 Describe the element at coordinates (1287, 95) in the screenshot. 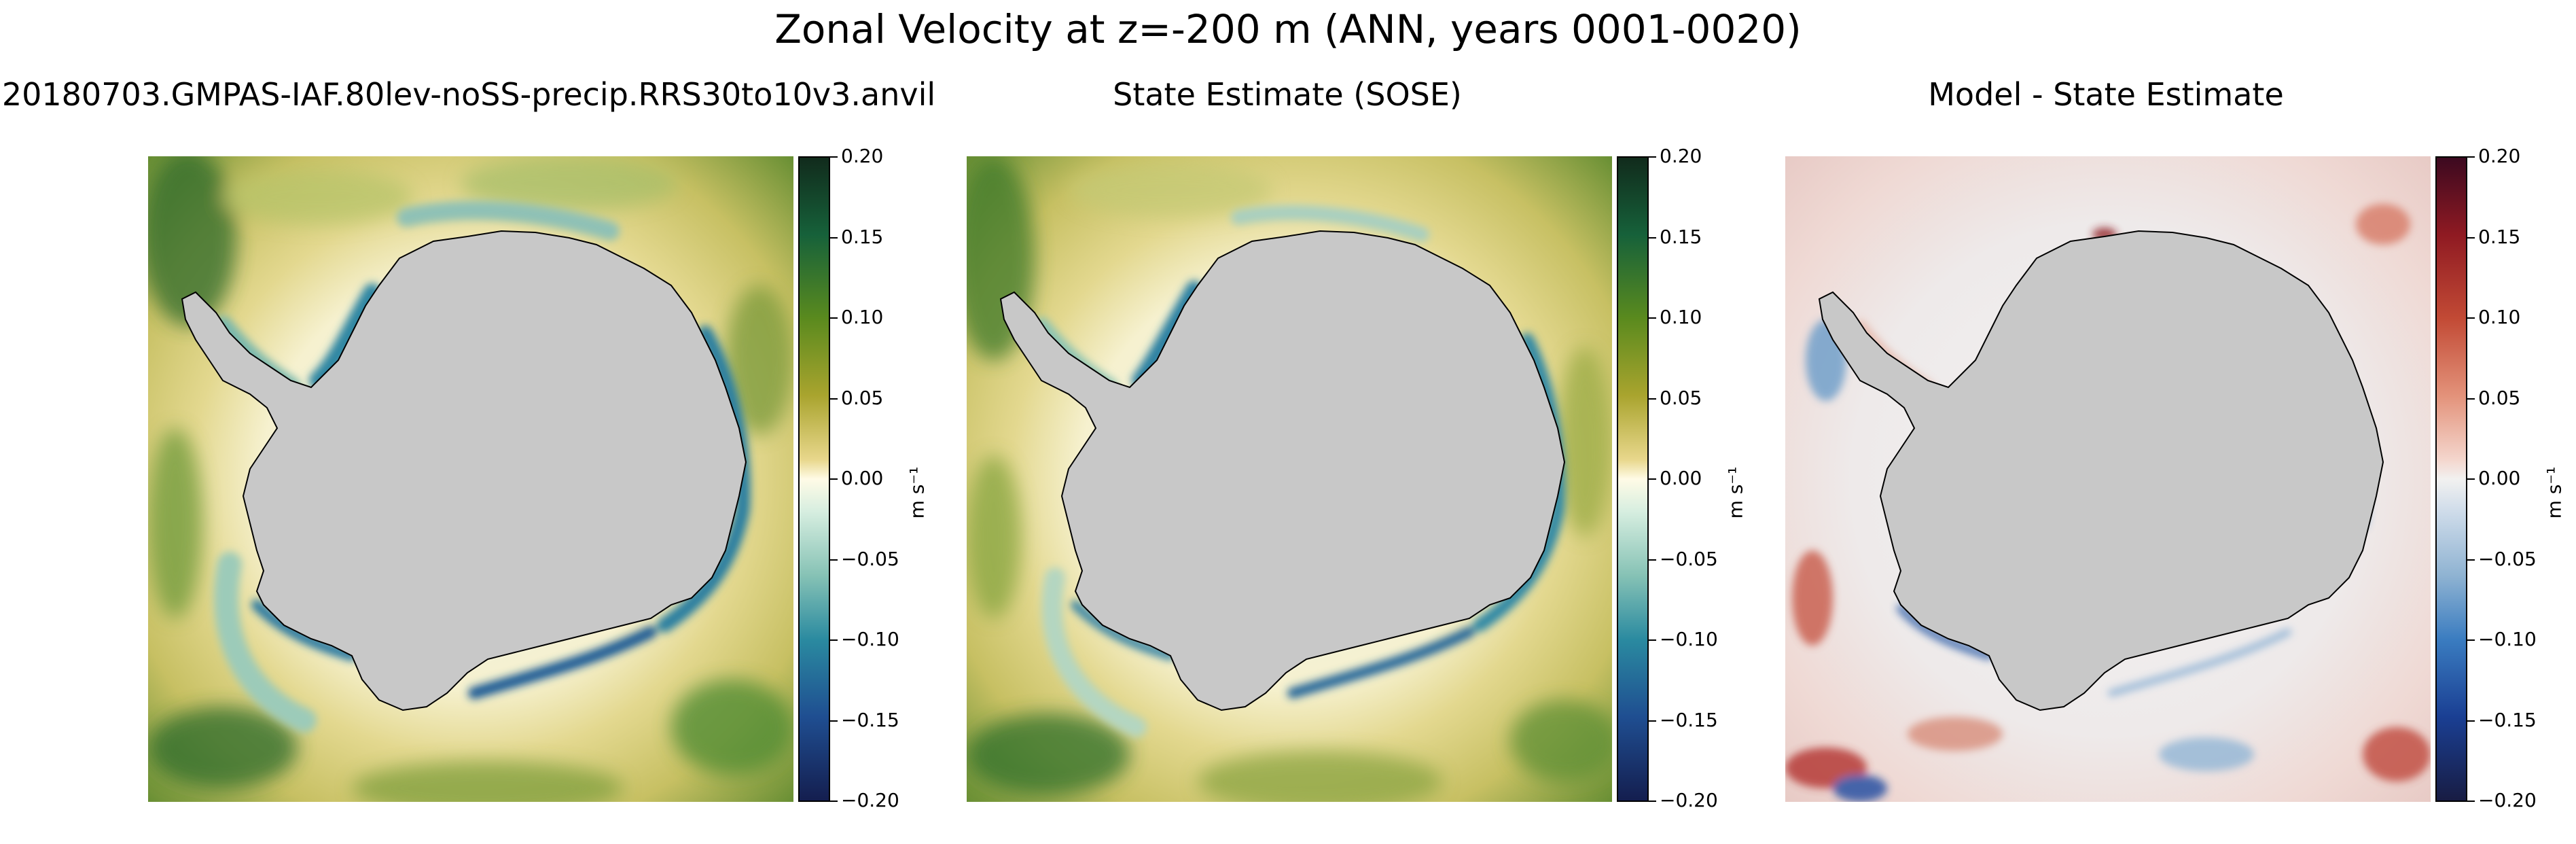

I see `panel-title-sose: State Estimate (SOSE)` at that location.